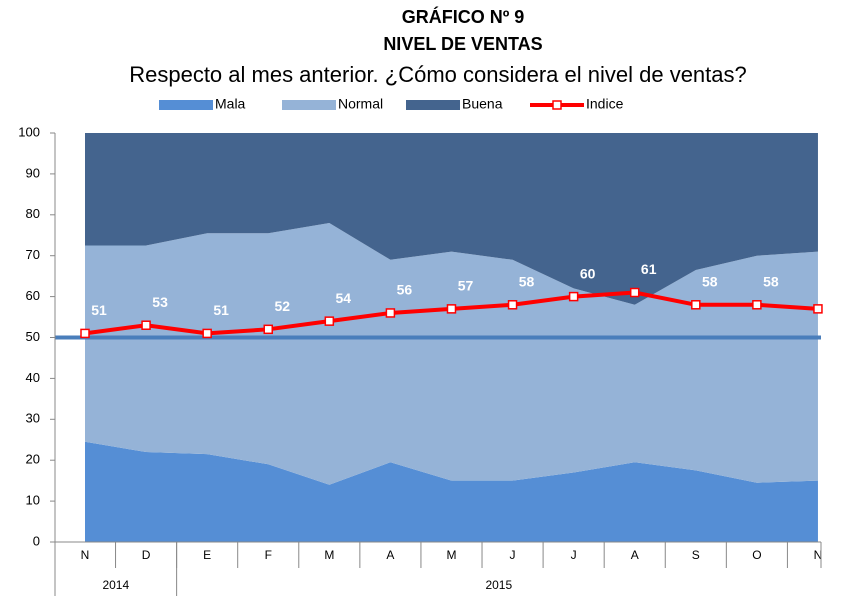  What do you see at coordinates (282, 306) in the screenshot?
I see `data-label: 52` at bounding box center [282, 306].